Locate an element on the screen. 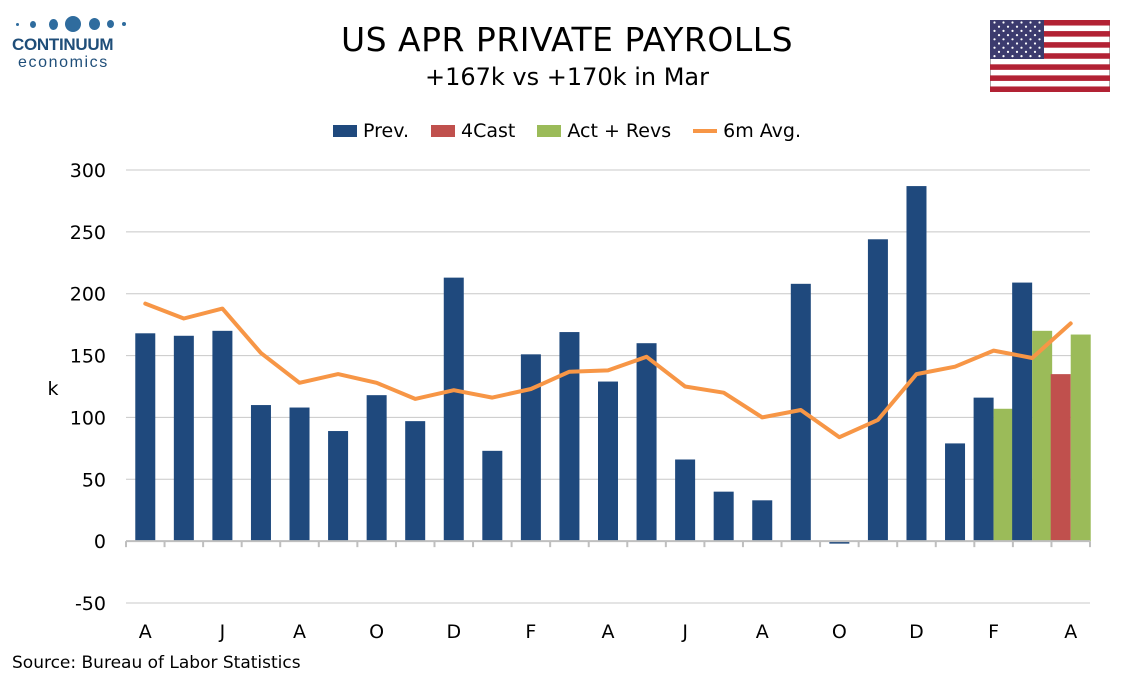 Image resolution: width=1134 pixels, height=680 pixels. chart-legend: Prev. 4Cast Act + Revs 6m Avg. is located at coordinates (567, 131).